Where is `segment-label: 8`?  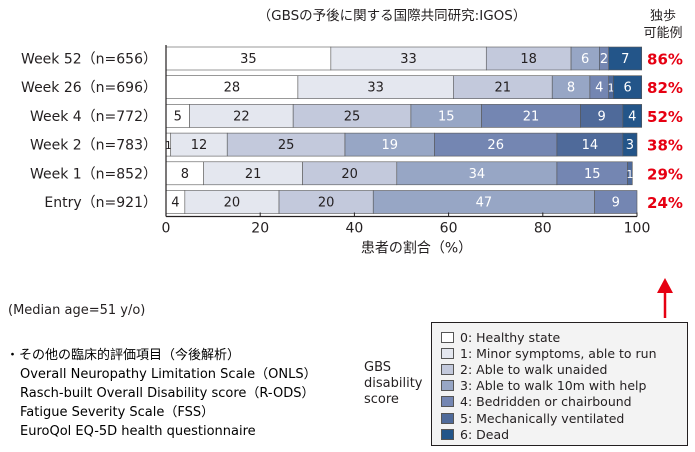
segment-label: 8 is located at coordinates (185, 174).